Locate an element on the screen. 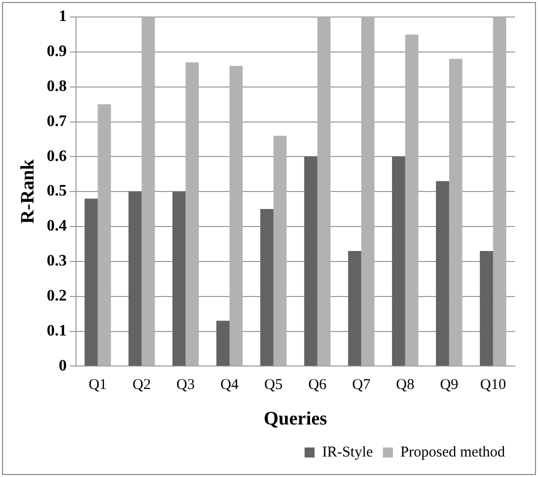  x-tick-label: Q9 is located at coordinates (449, 385).